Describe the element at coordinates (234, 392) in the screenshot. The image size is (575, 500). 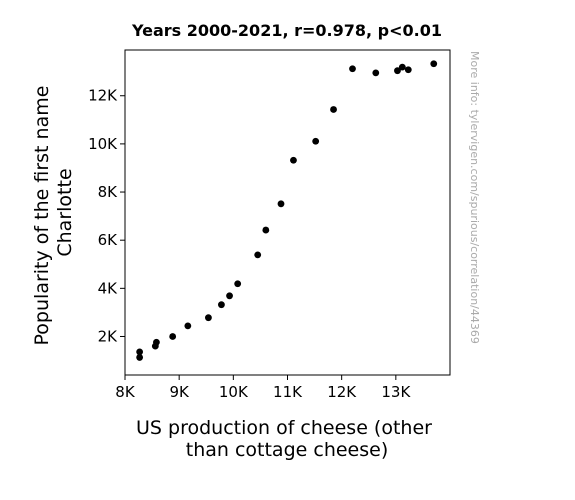
I see `x-tick-label: 10K` at that location.